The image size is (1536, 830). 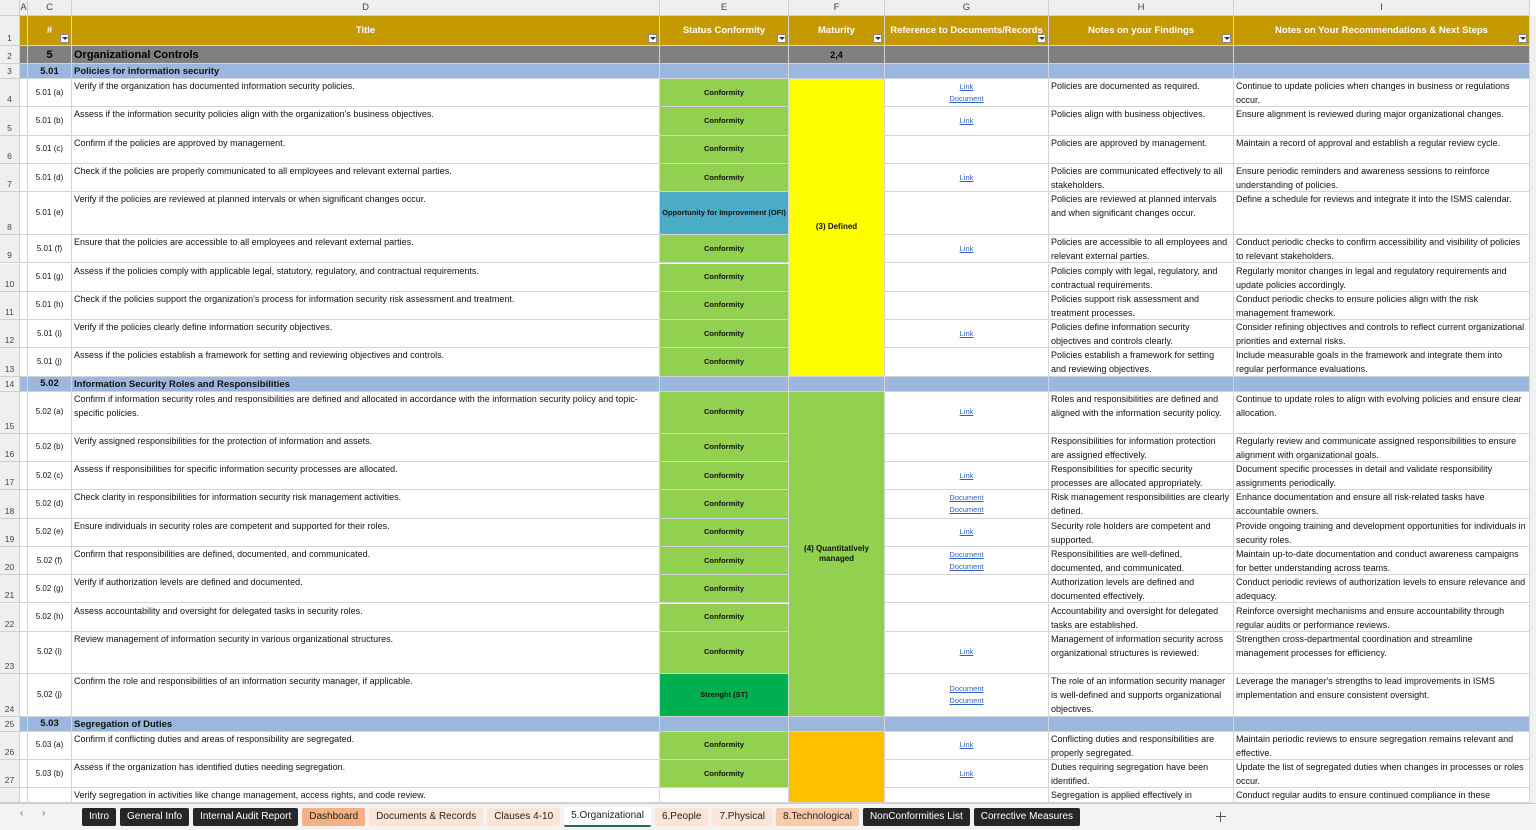 I want to click on sheet-tab: Intro, so click(x=99, y=817).